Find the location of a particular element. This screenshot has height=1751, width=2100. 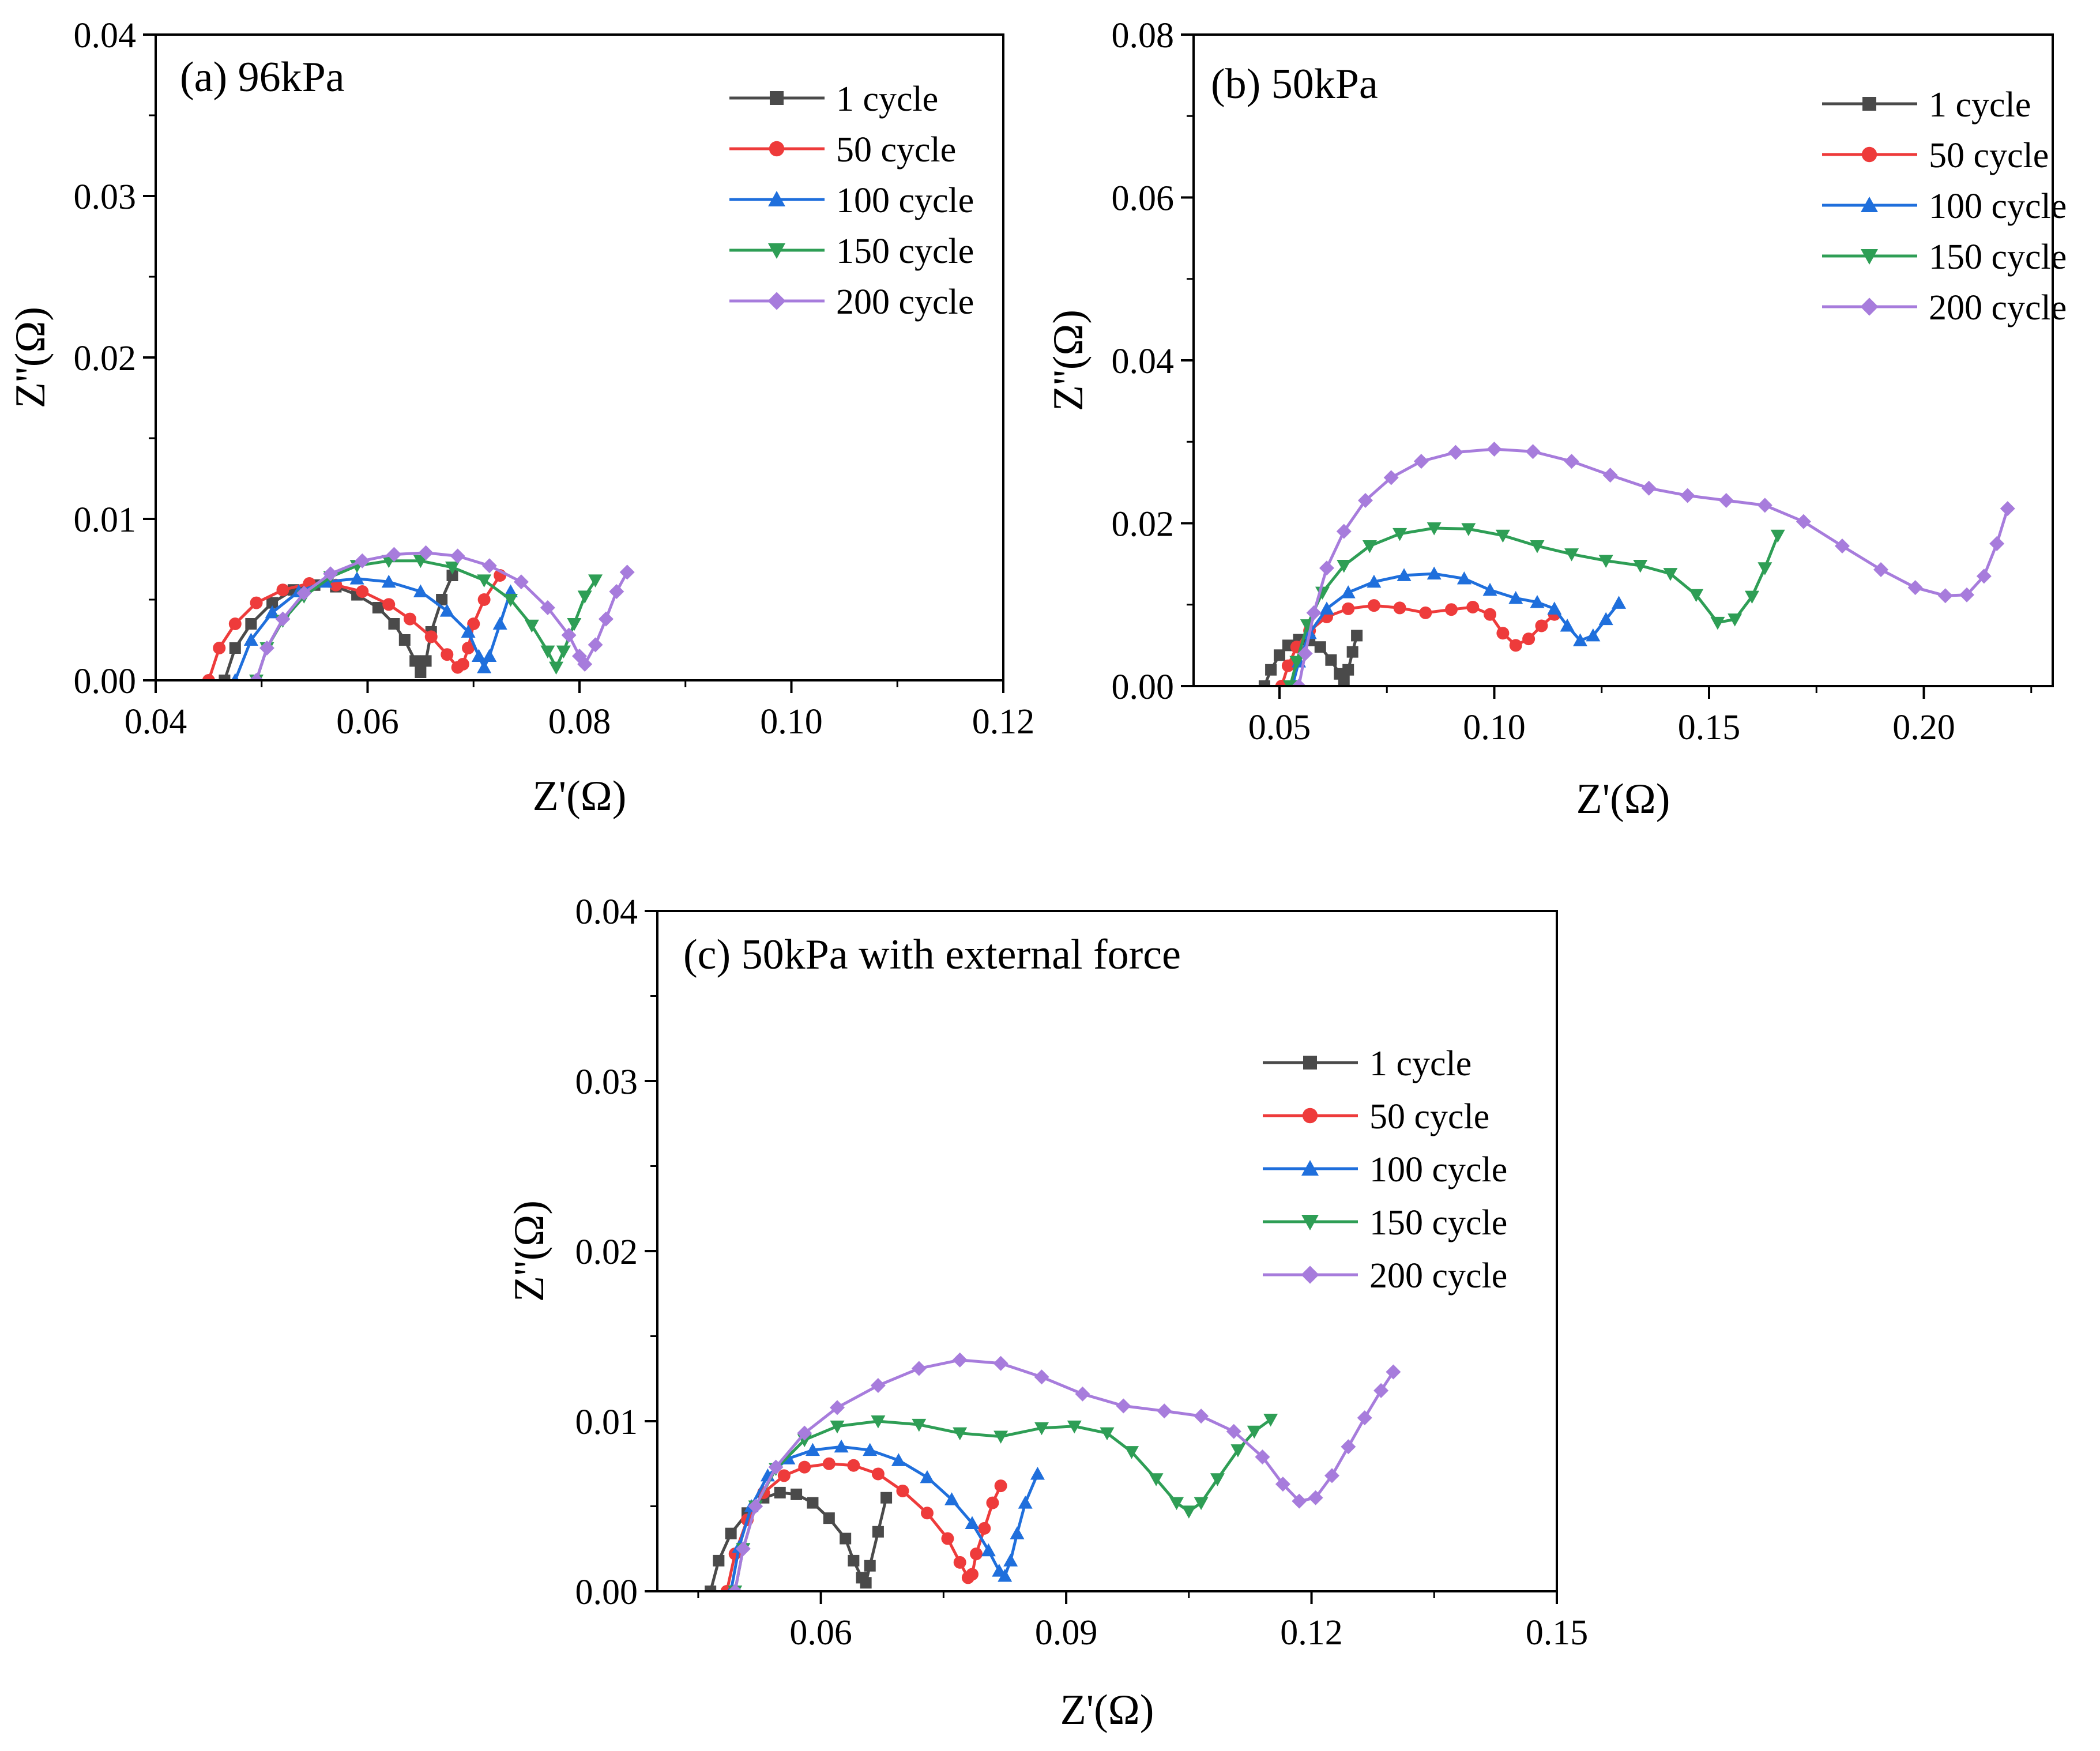

legend-label: 50 cycle is located at coordinates (1429, 1116).